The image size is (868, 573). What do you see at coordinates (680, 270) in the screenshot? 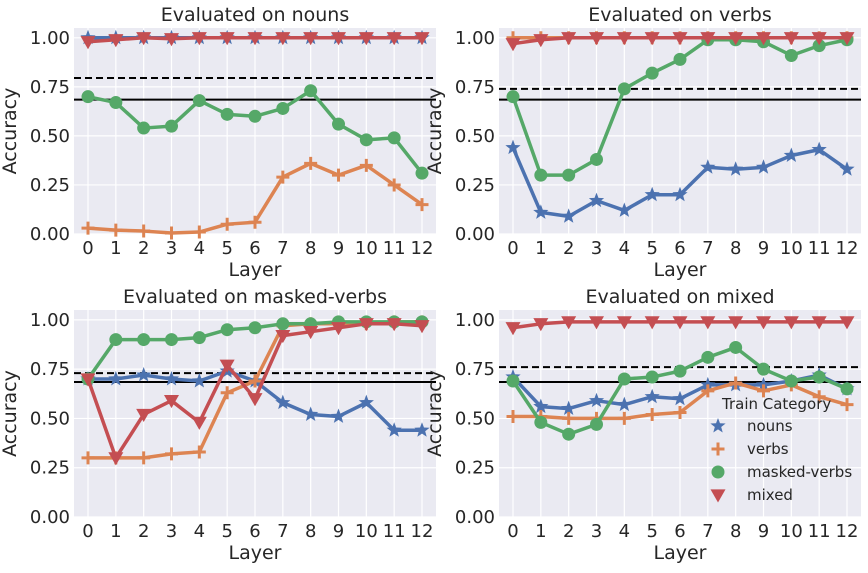
I see `x-axis-label: Layer` at bounding box center [680, 270].